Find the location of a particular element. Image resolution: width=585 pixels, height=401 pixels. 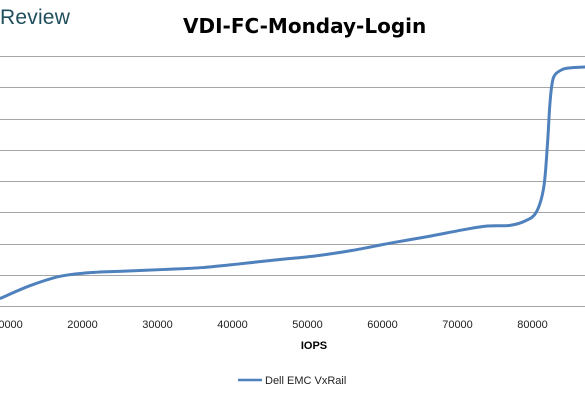

chart-legend: Dell EMC VxRail is located at coordinates (292, 381).